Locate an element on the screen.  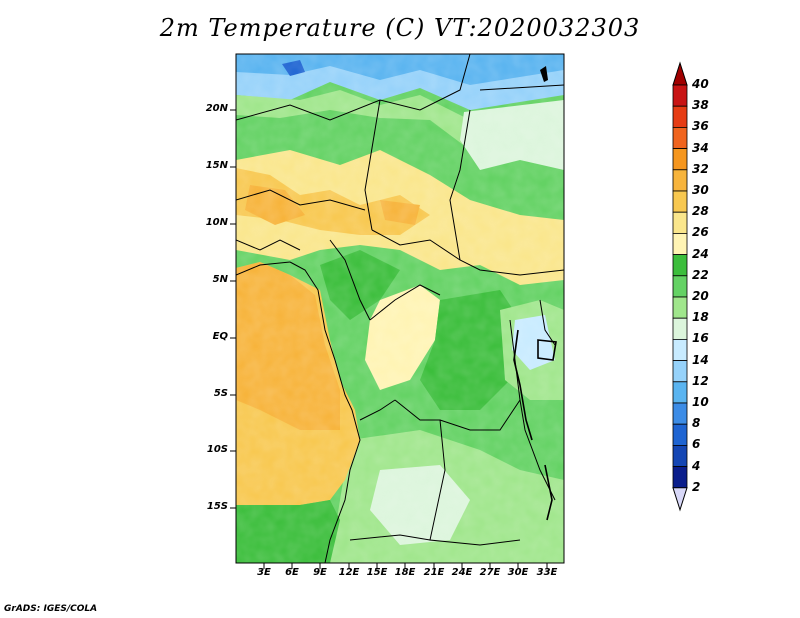
lon-label: 18E is located at coordinates (405, 572).